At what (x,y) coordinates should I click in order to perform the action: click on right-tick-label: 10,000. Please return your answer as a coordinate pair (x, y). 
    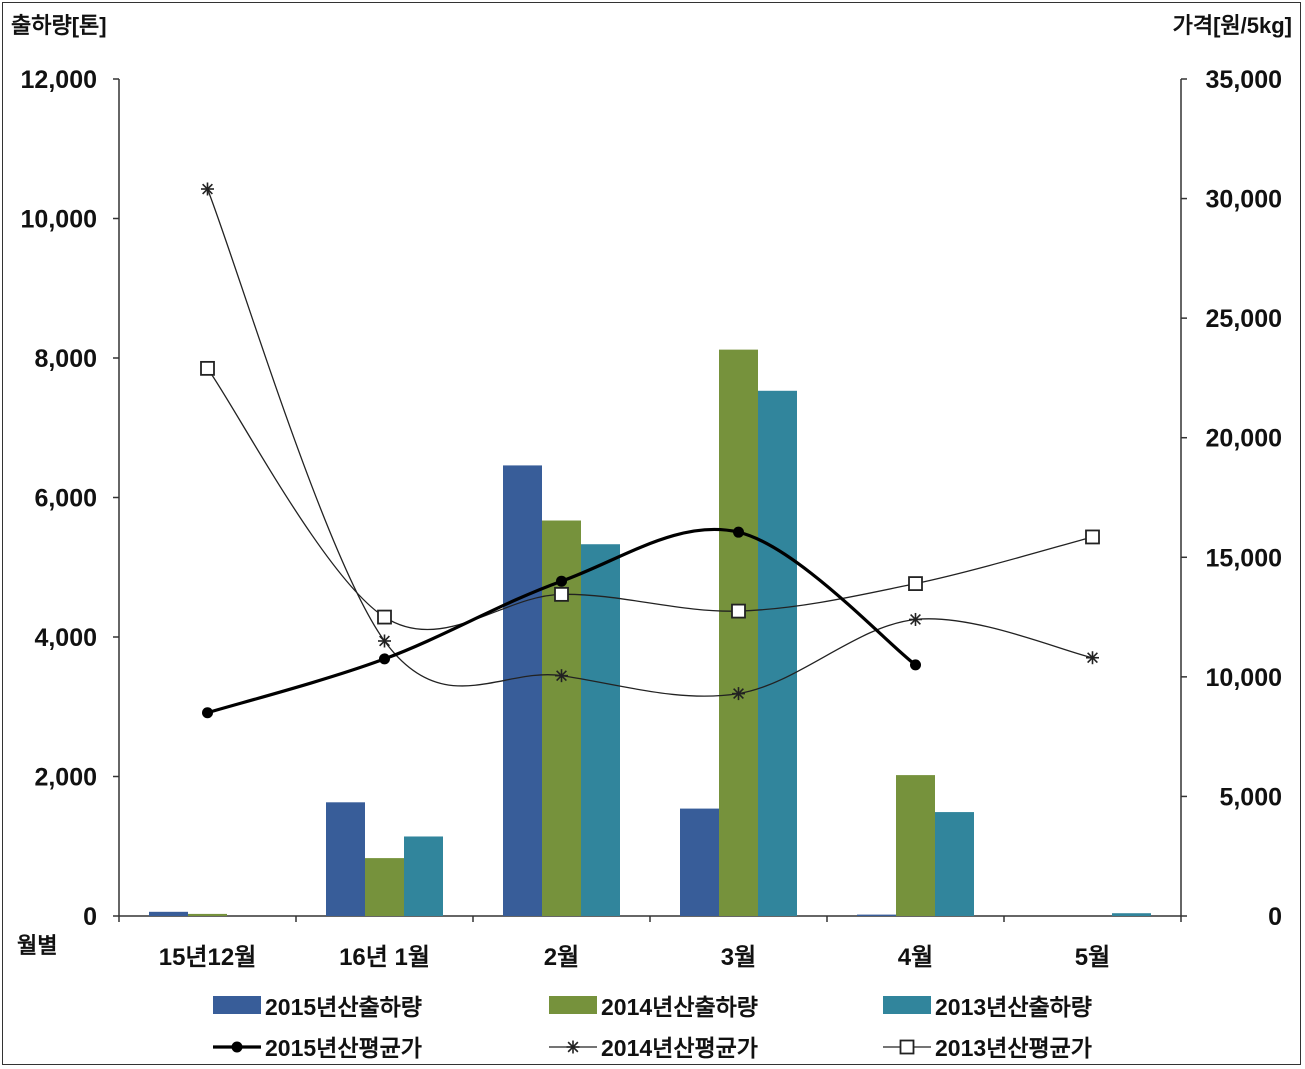
    Looking at the image, I should click on (1244, 678).